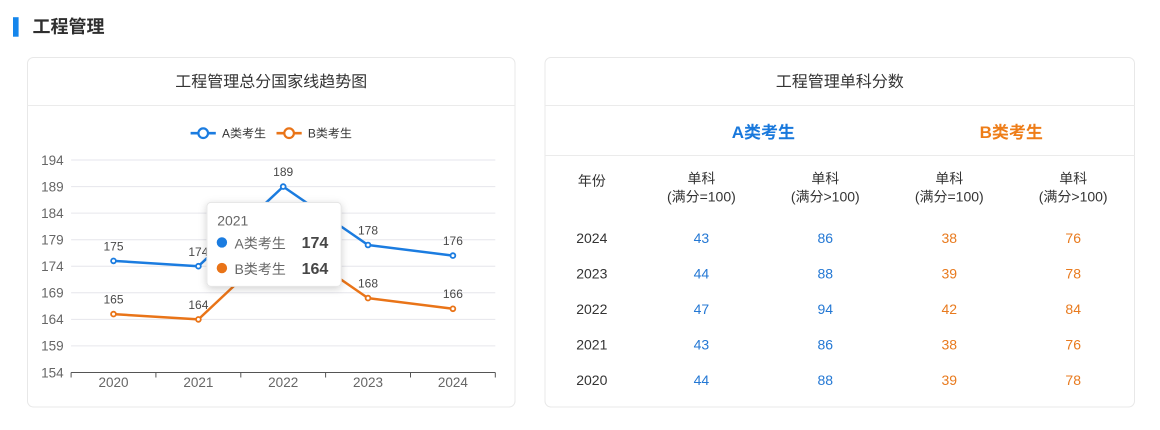 The width and height of the screenshot is (1160, 430). I want to click on svg-text: 166, so click(453, 294).